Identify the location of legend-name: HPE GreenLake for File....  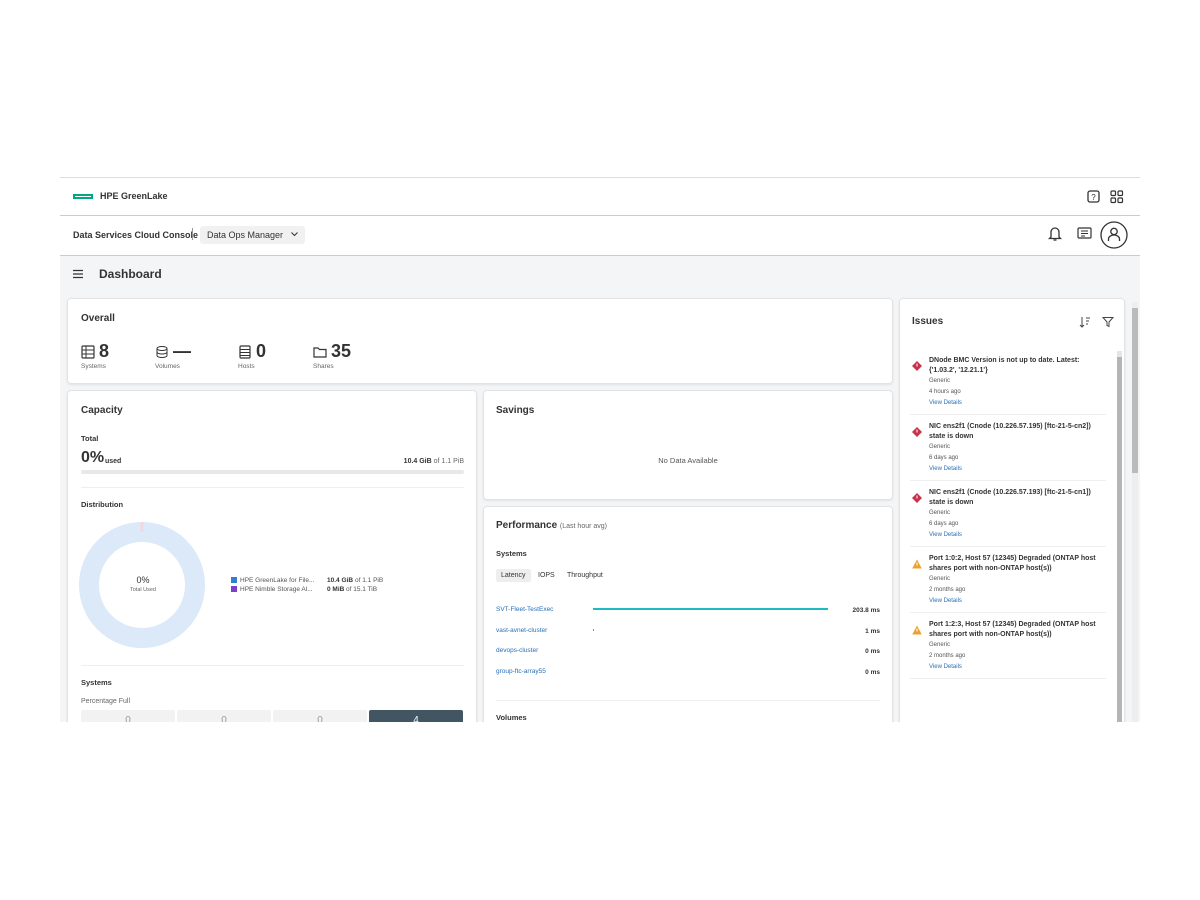
(277, 580).